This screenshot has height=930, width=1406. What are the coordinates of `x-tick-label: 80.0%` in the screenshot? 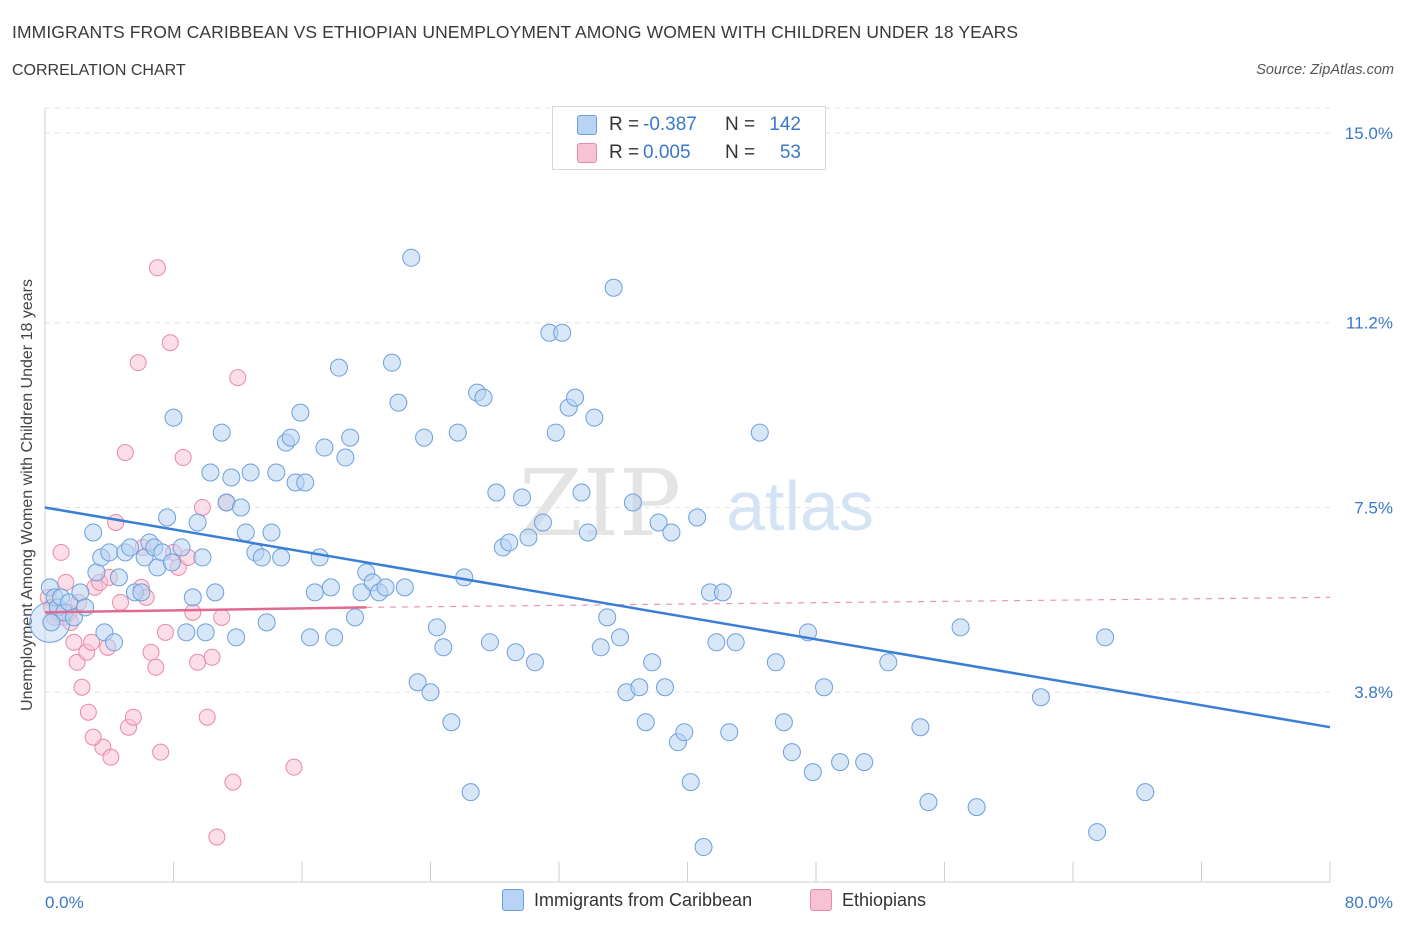 It's located at (1369, 902).